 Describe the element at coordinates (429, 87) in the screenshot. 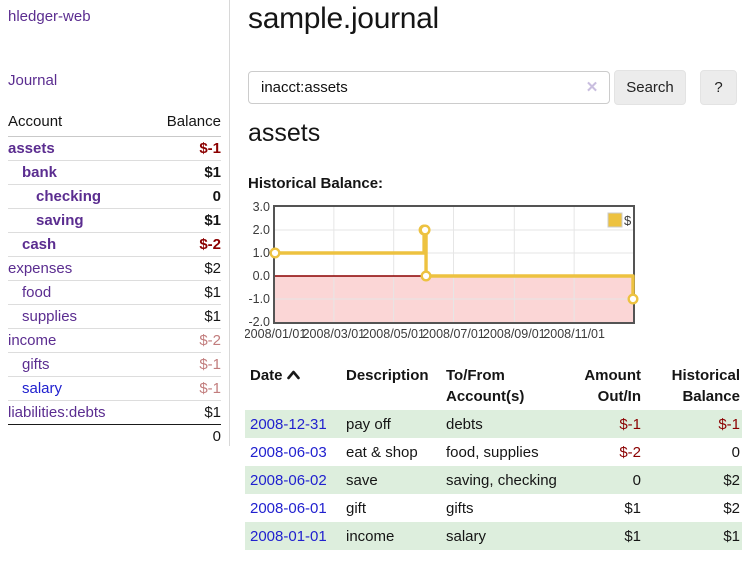

I see `search-input` at that location.